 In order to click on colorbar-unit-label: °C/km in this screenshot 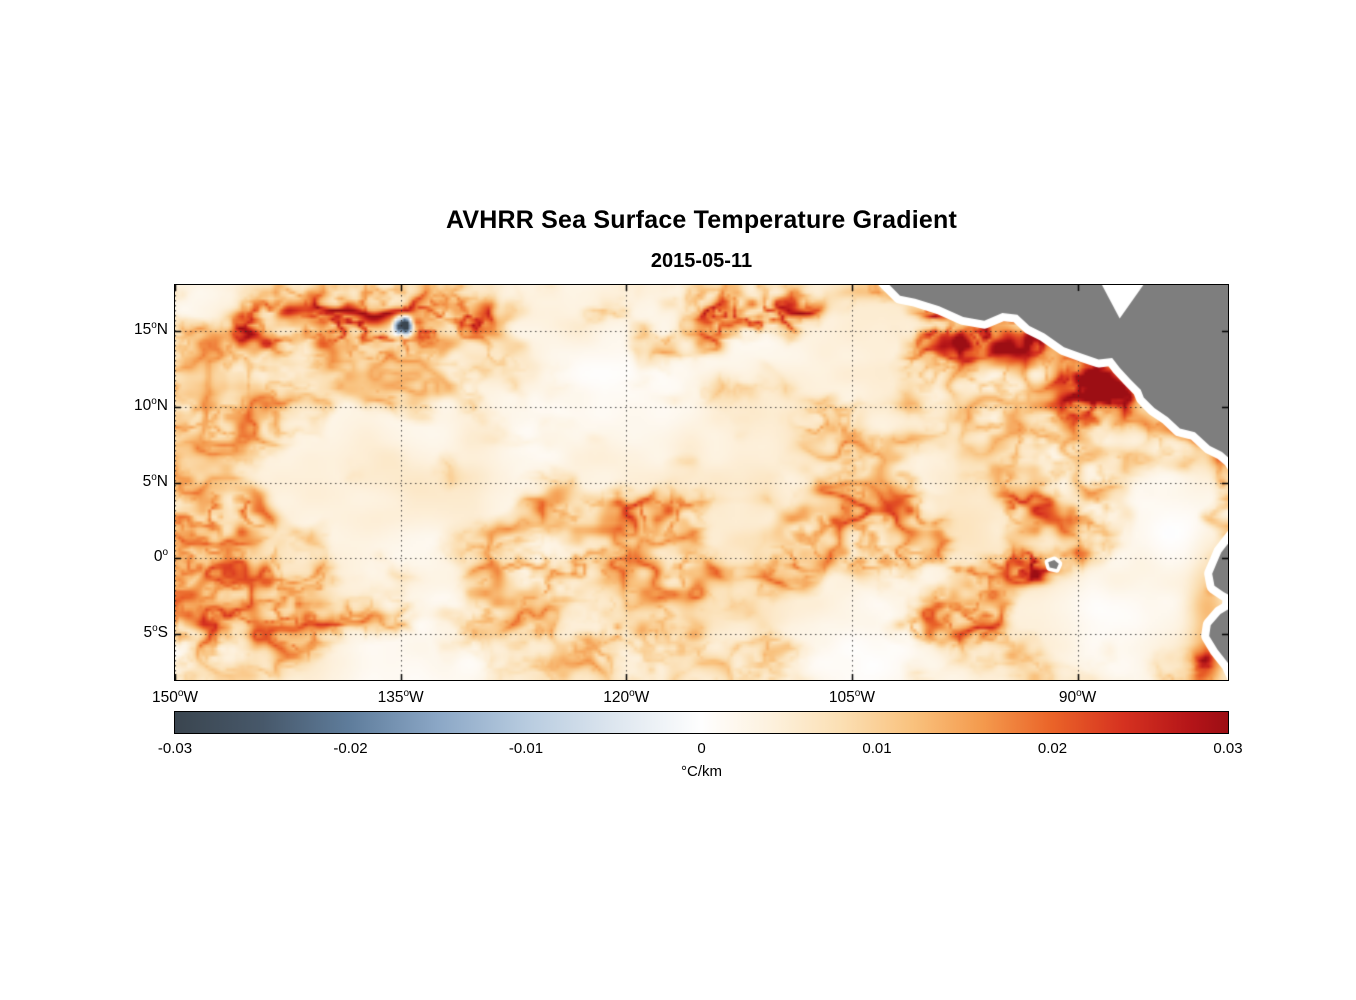, I will do `click(701, 771)`.